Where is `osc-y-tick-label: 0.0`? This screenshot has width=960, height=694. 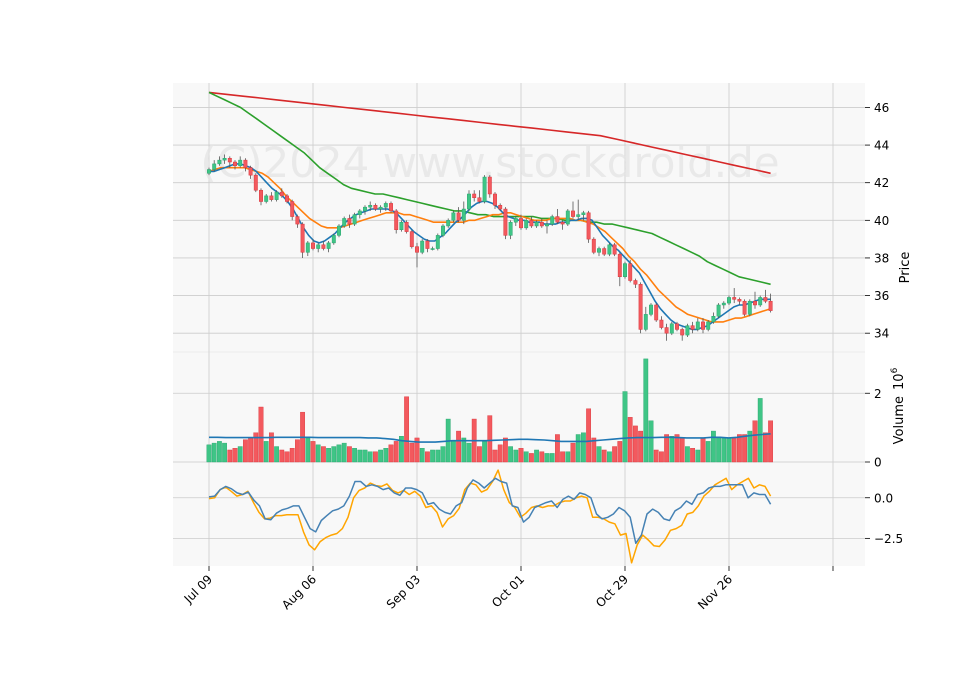
osc-y-tick-label: 0.0 is located at coordinates (883, 498).